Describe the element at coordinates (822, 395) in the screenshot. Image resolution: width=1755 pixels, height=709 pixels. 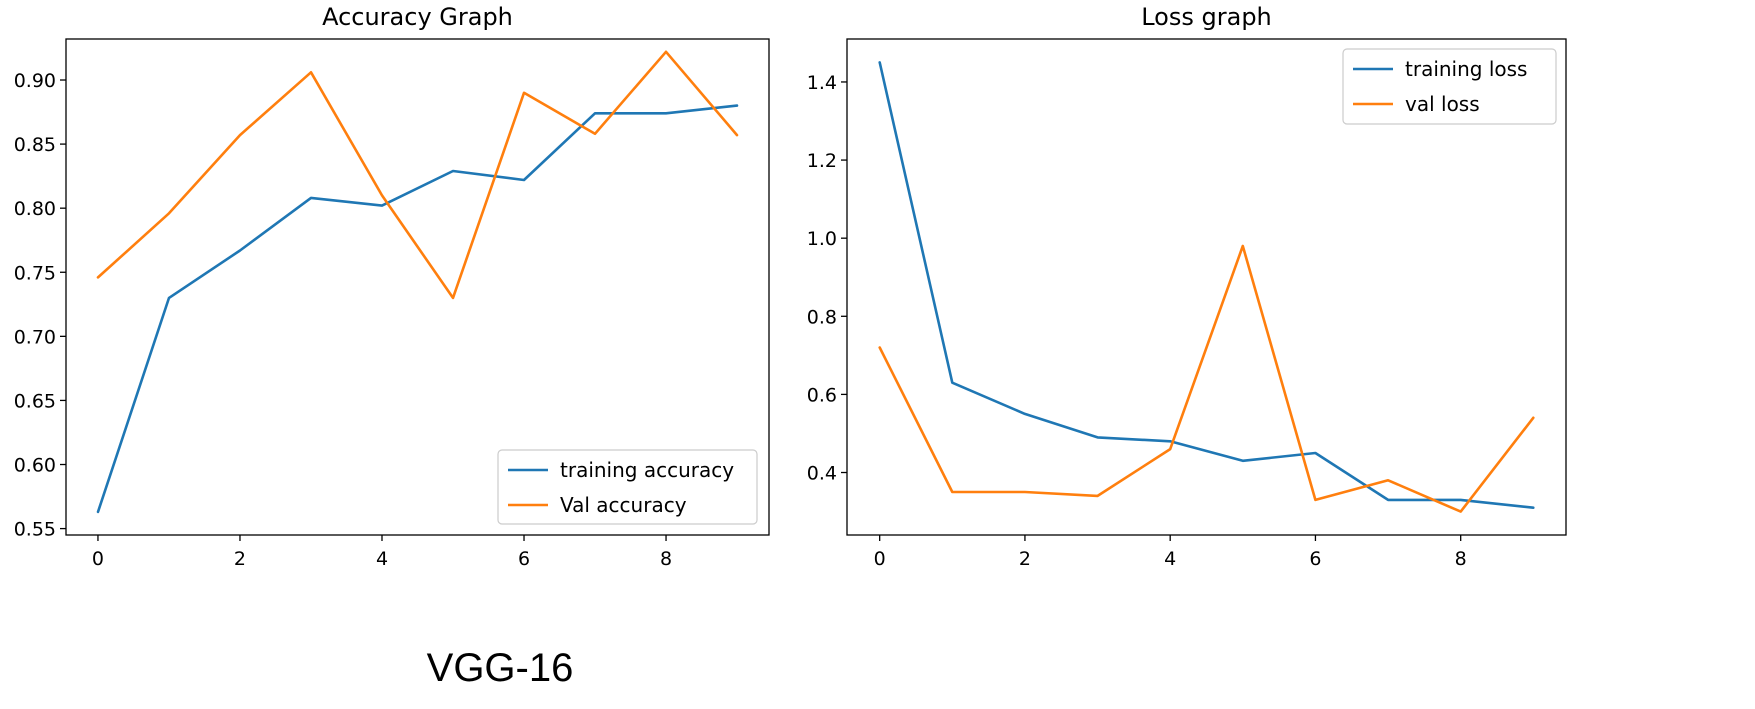
I see `y-tick-label: 0.6` at that location.